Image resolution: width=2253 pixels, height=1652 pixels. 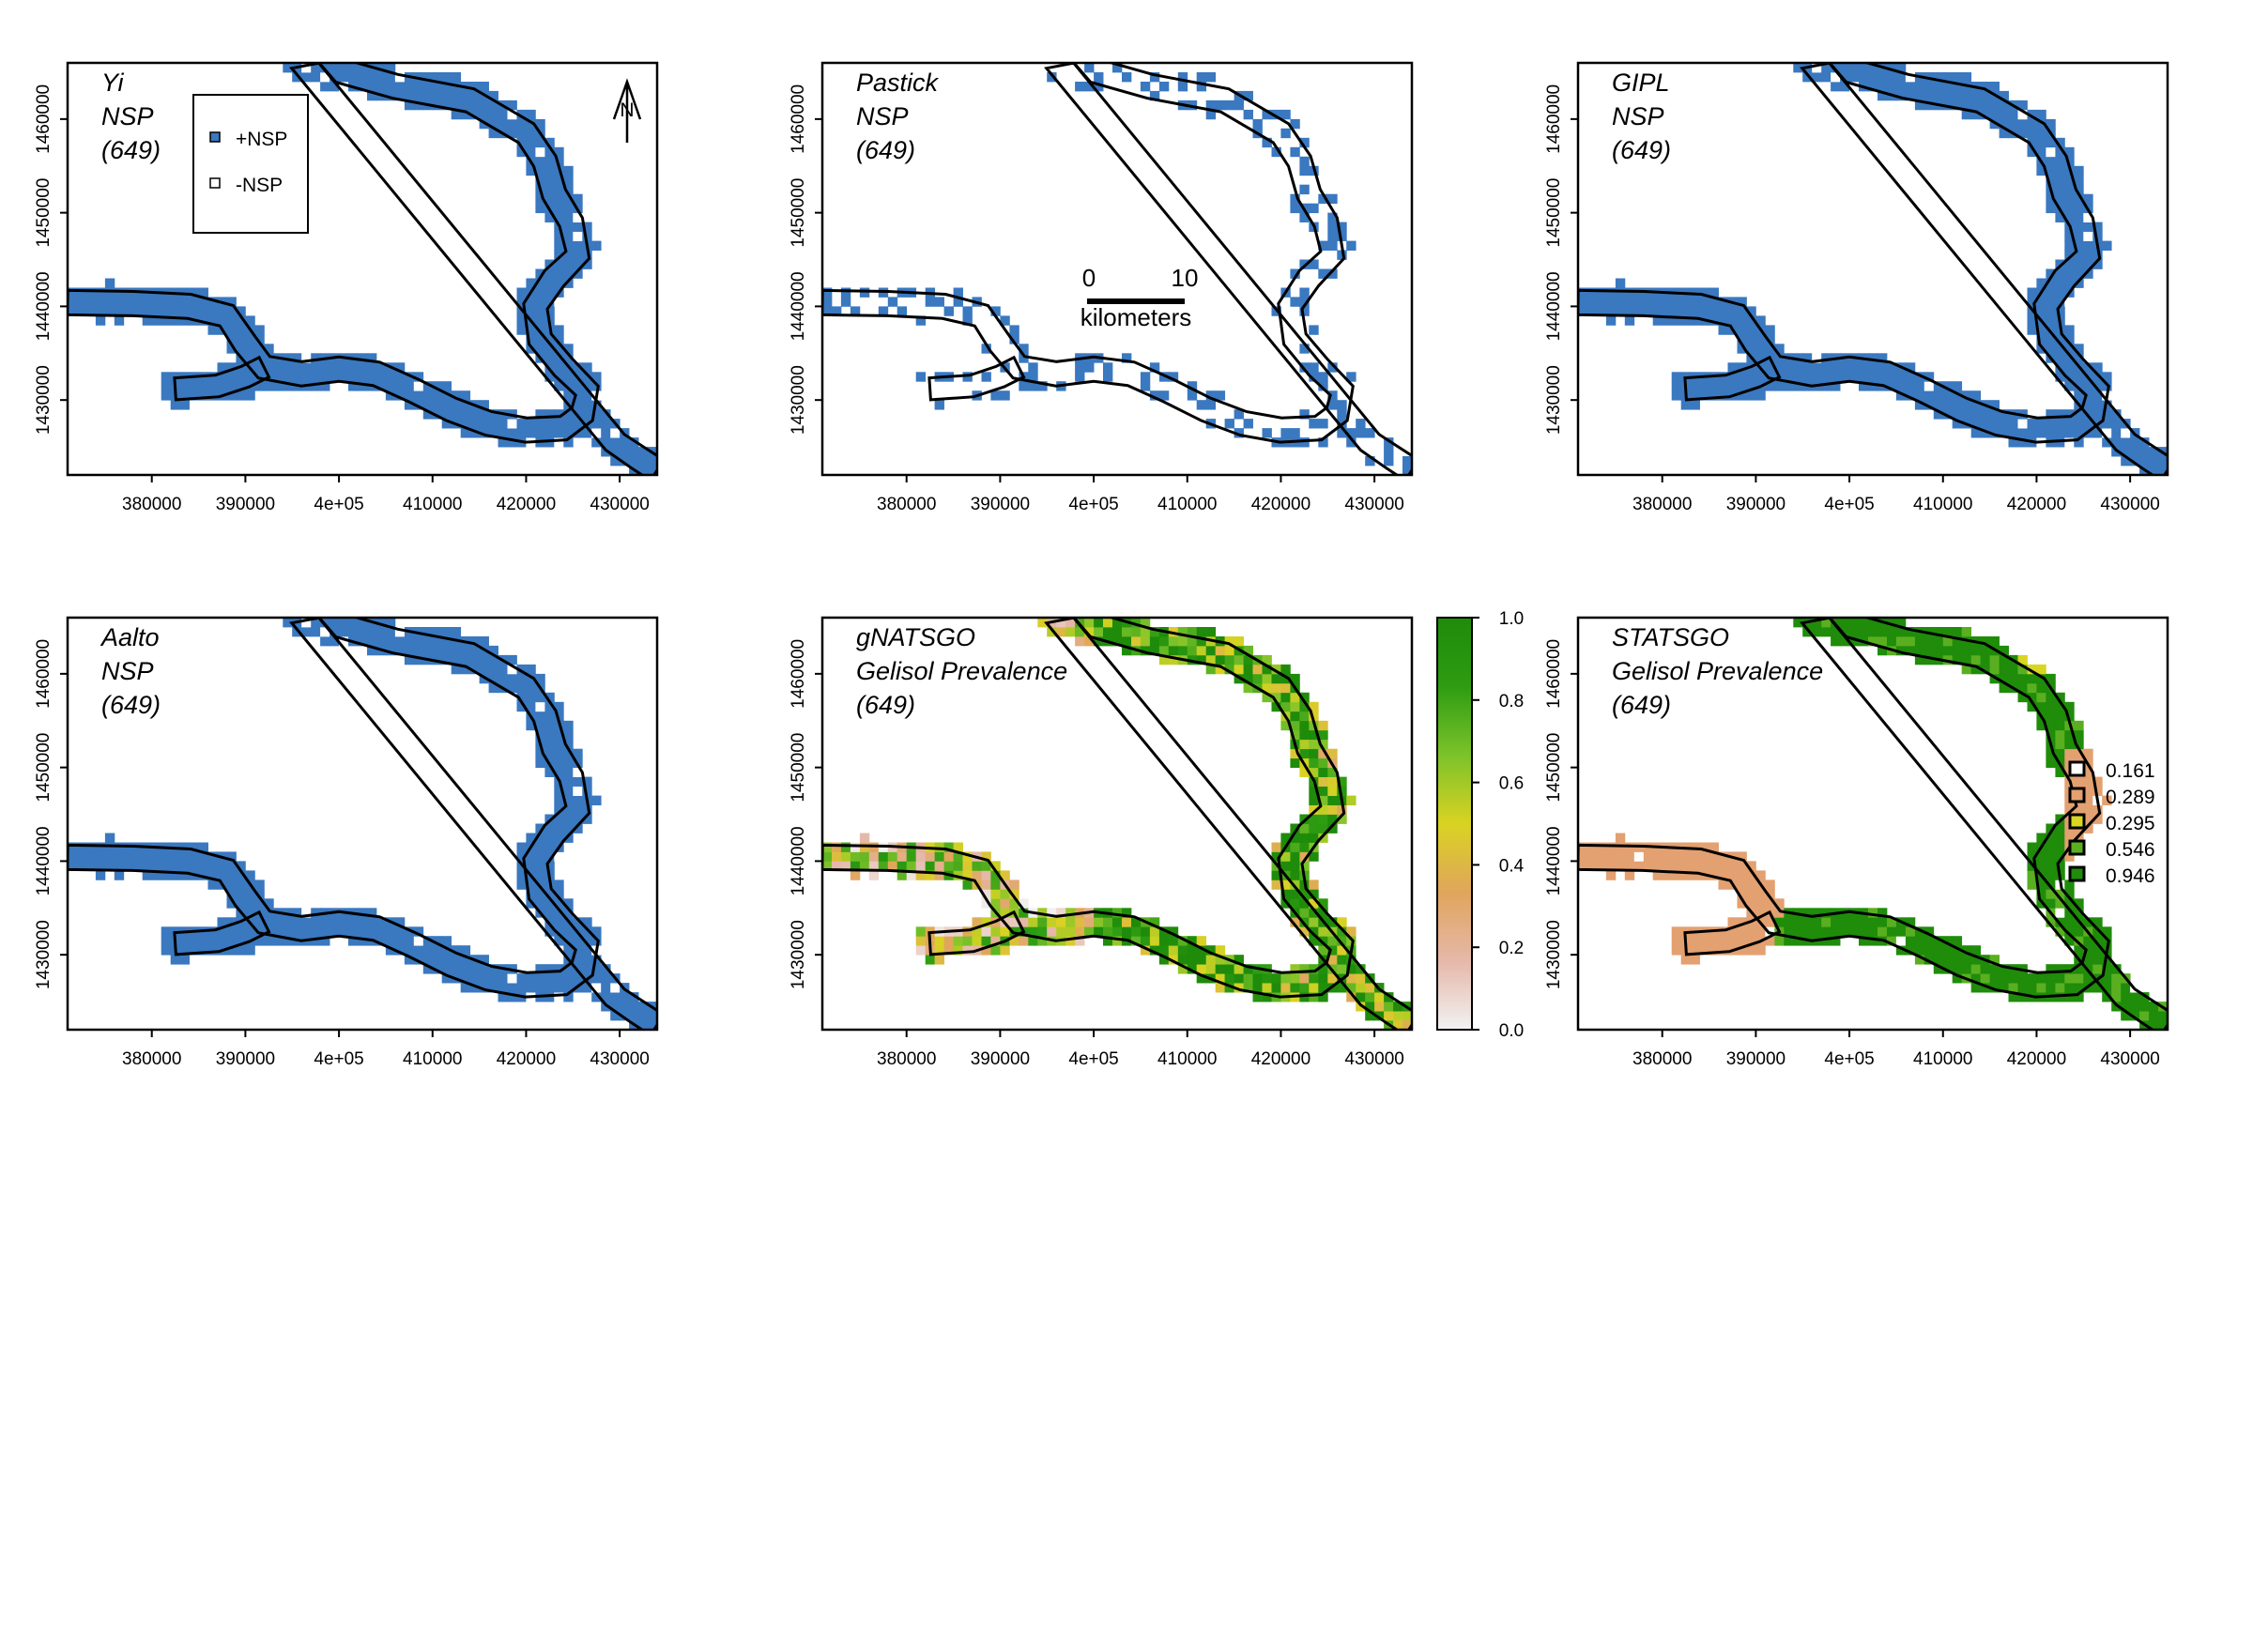 What do you see at coordinates (1187, 504) in the screenshot?
I see `x-tick-label: 410000` at bounding box center [1187, 504].